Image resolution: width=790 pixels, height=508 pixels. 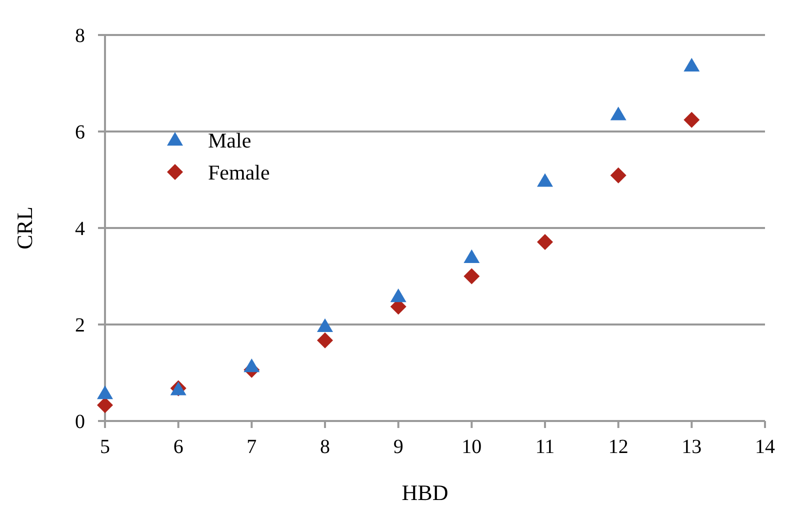 I want to click on y-axis-title: CRL, so click(x=24, y=228).